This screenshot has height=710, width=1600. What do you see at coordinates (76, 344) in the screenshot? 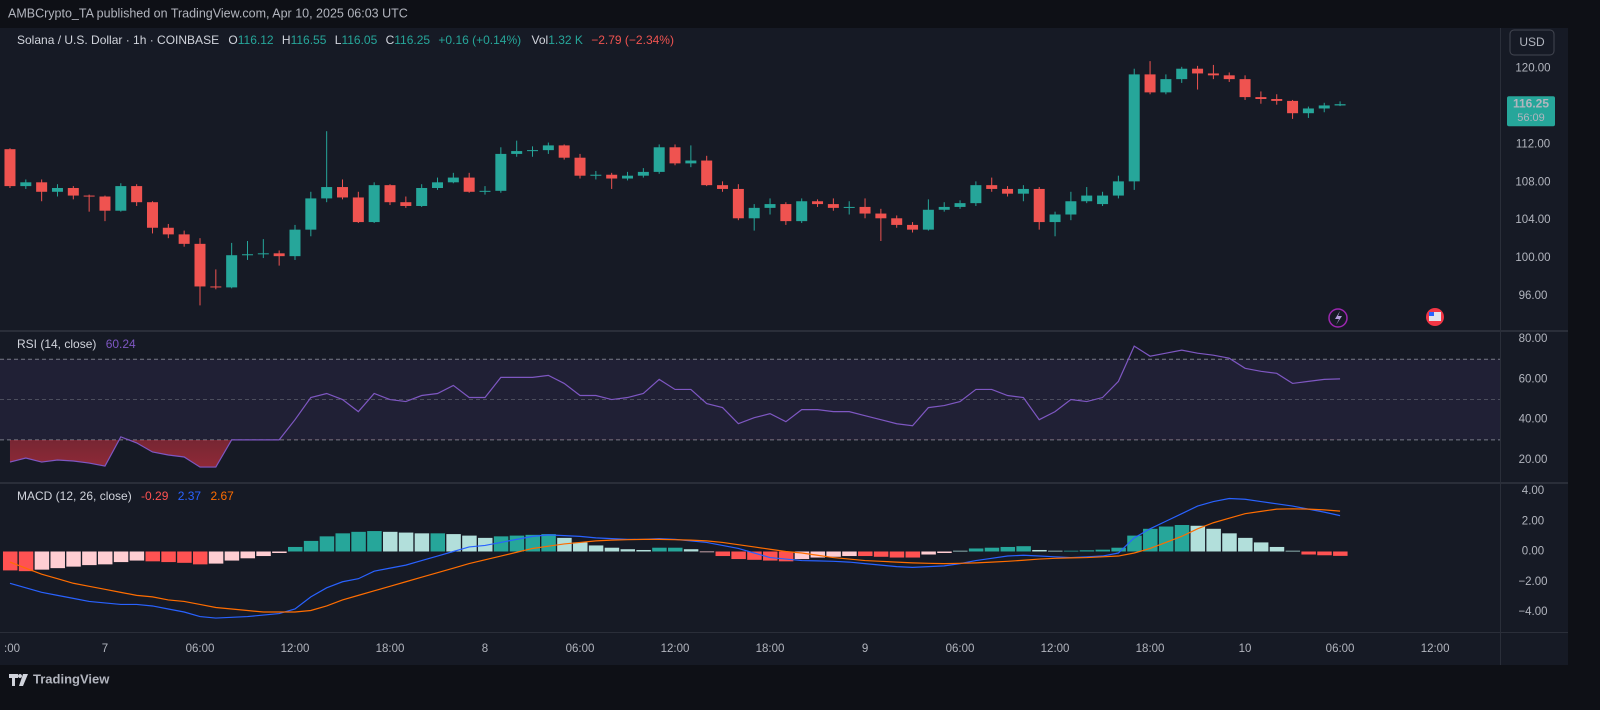
I see `rsi-legend: RSI (14, close) 60.24` at bounding box center [76, 344].